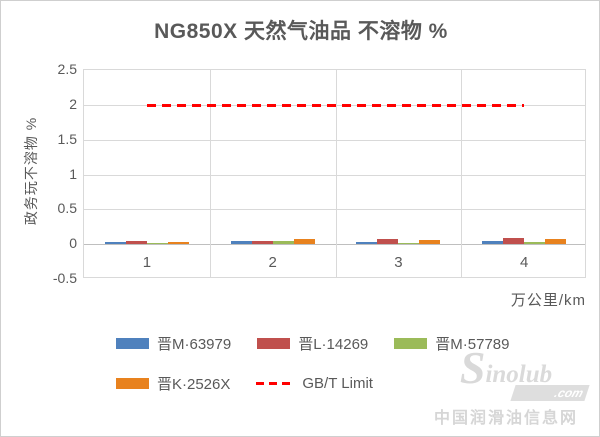 This screenshot has height=437, width=600. I want to click on legend-label: 晋M·57789, so click(472, 344).